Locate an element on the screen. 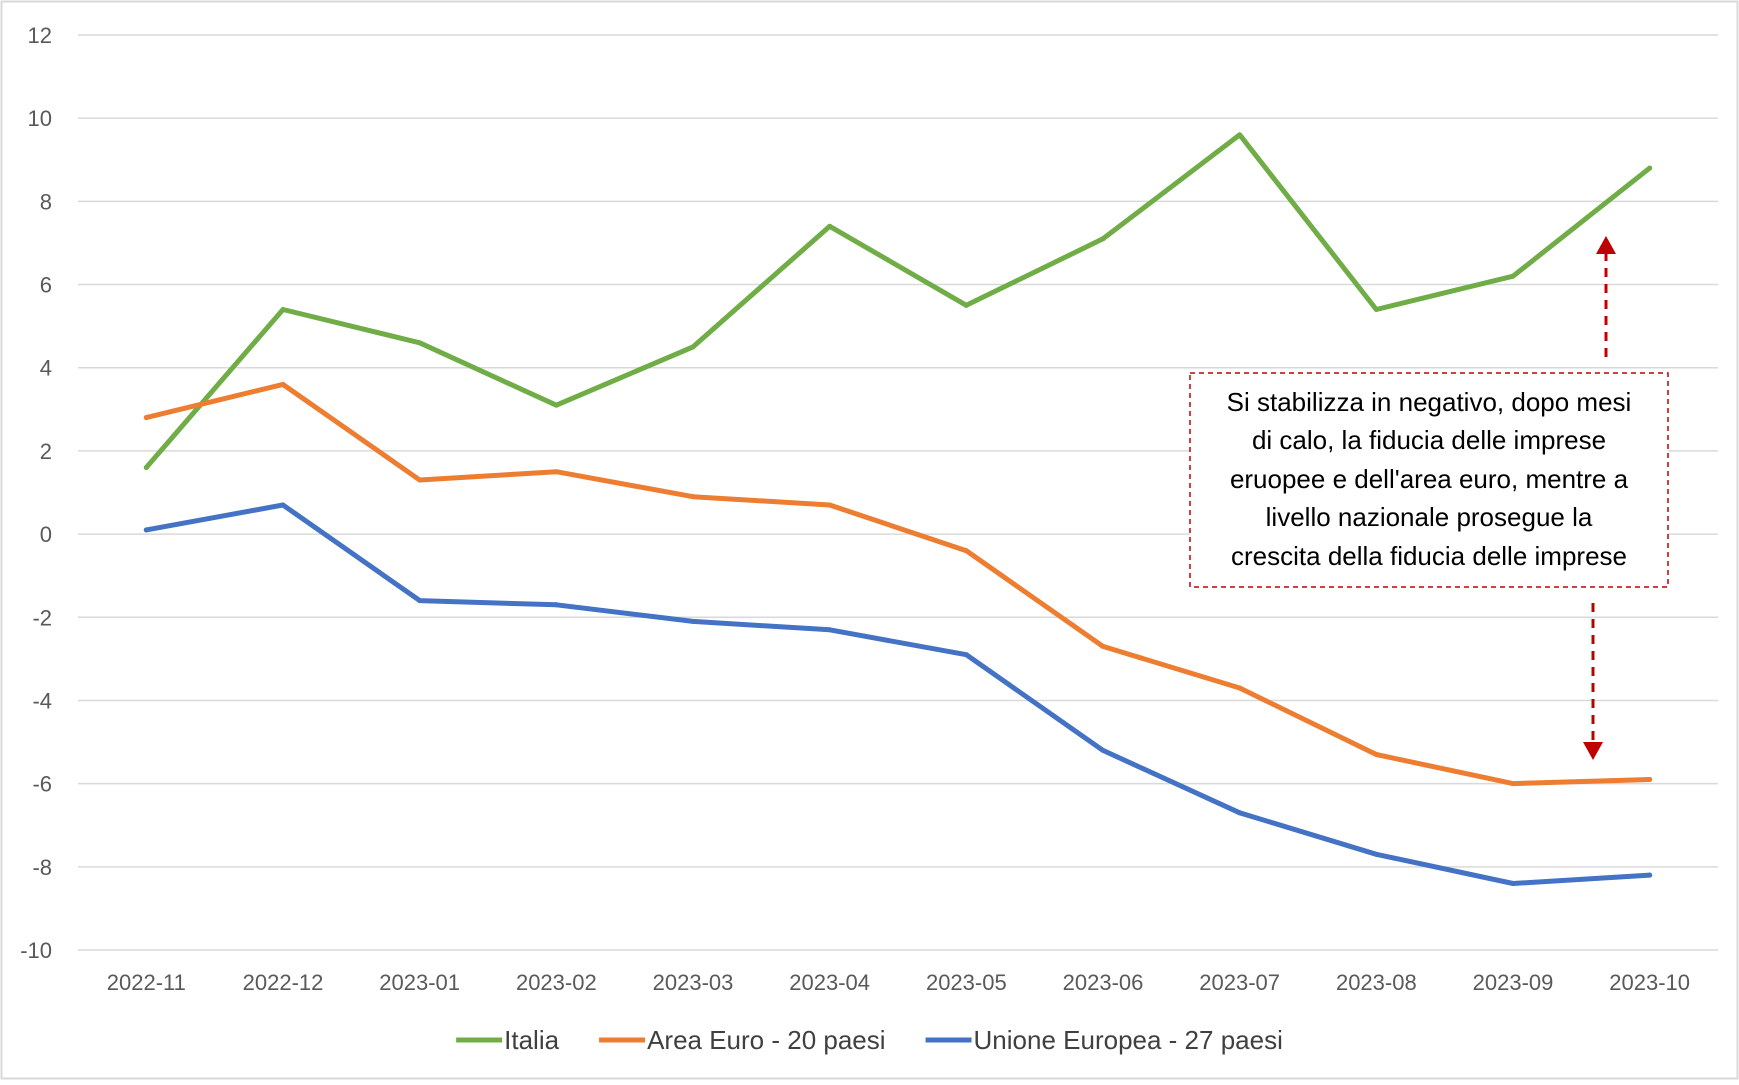  x-tick-label: 2023-05 is located at coordinates (966, 982).